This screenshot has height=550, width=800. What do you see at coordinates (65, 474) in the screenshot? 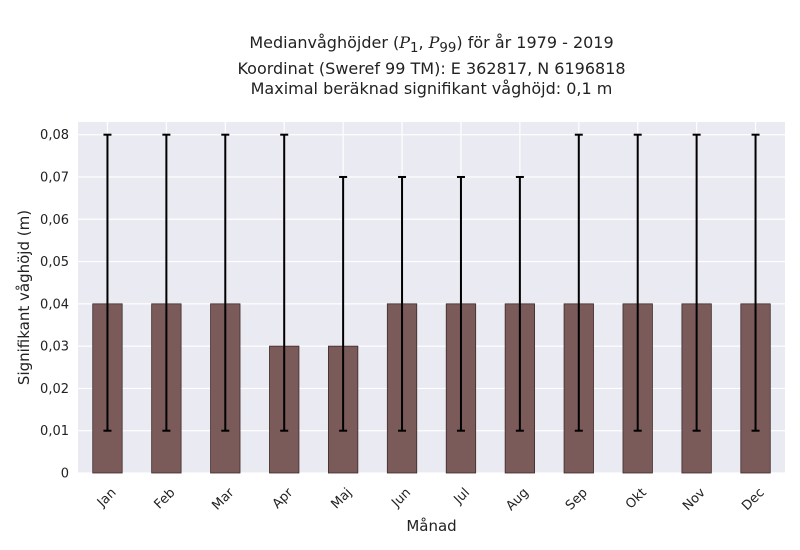
I see `y-tick-label: 0` at bounding box center [65, 474].